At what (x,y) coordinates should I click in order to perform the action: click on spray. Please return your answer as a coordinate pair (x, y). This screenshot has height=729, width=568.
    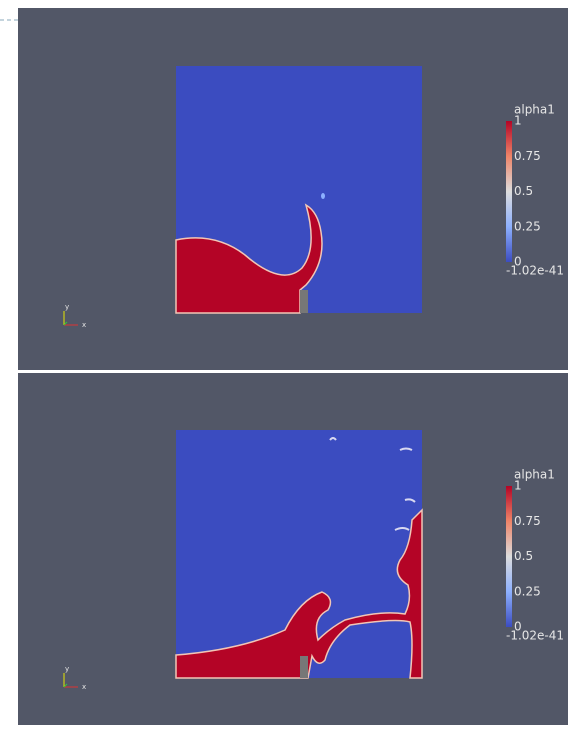
    Looking at the image, I should click on (372, 484).